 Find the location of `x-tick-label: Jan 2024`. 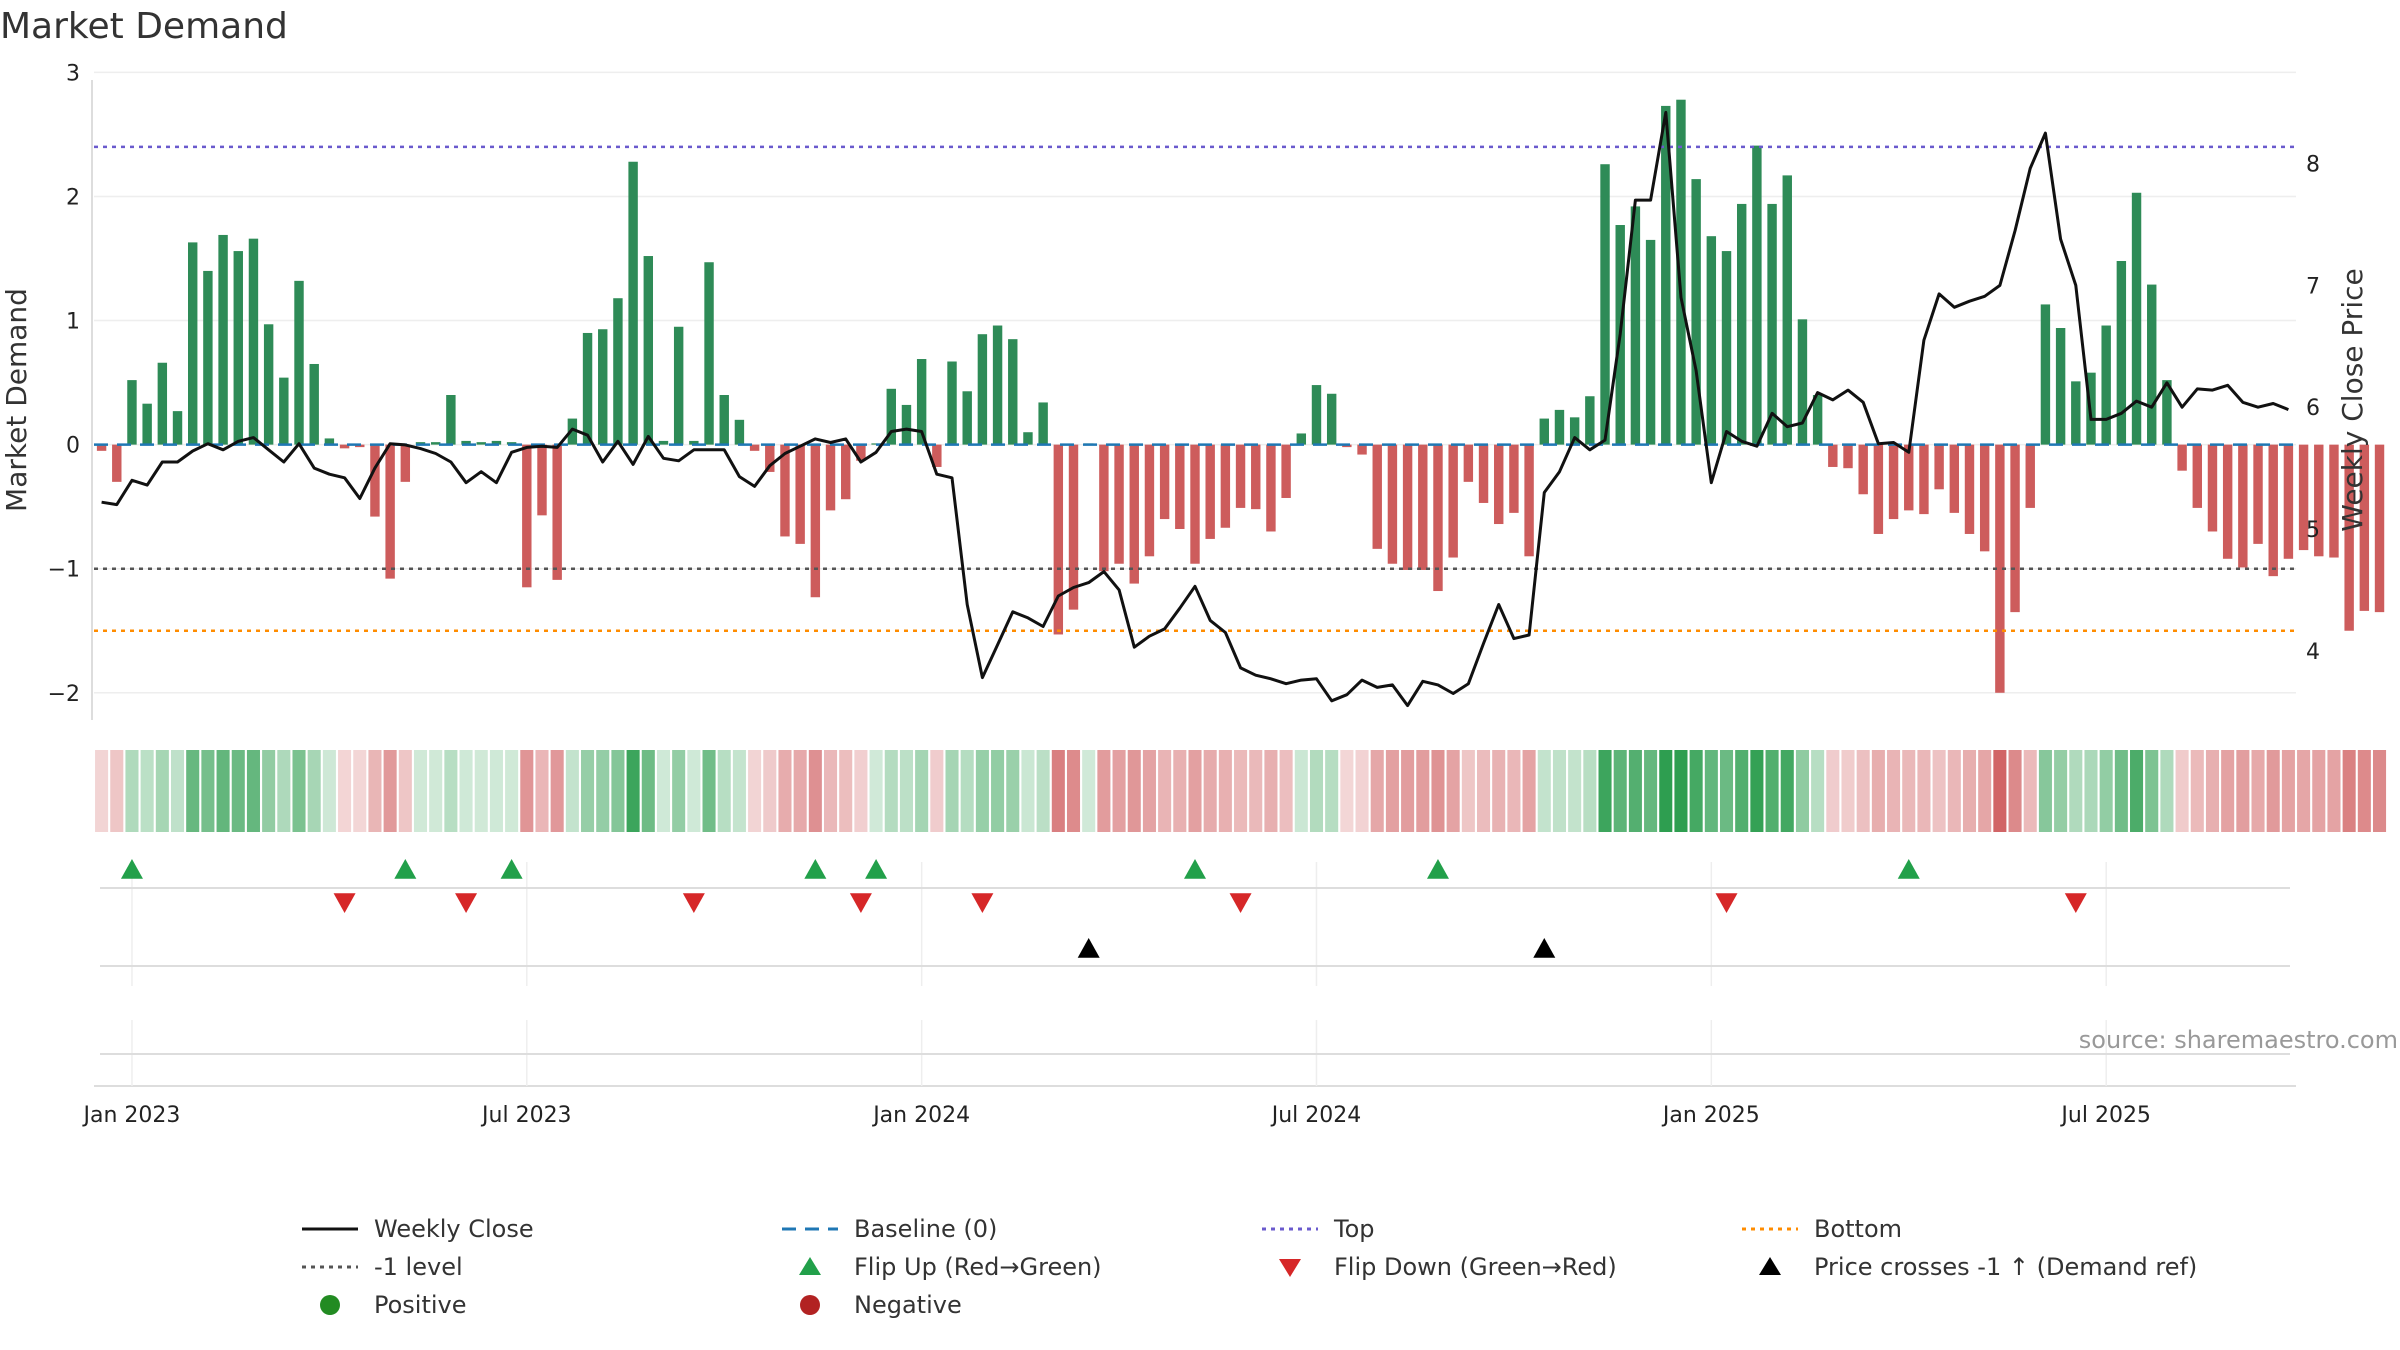

x-tick-label: Jan 2024 is located at coordinates (920, 1115).